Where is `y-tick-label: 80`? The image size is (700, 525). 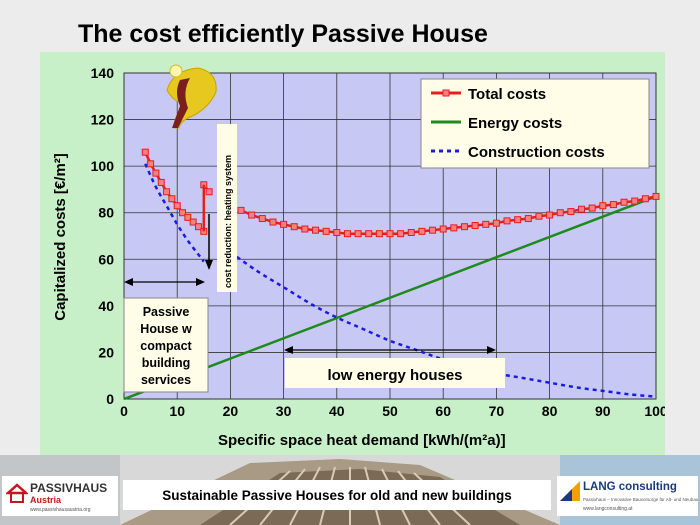 y-tick-label: 80 is located at coordinates (106, 213).